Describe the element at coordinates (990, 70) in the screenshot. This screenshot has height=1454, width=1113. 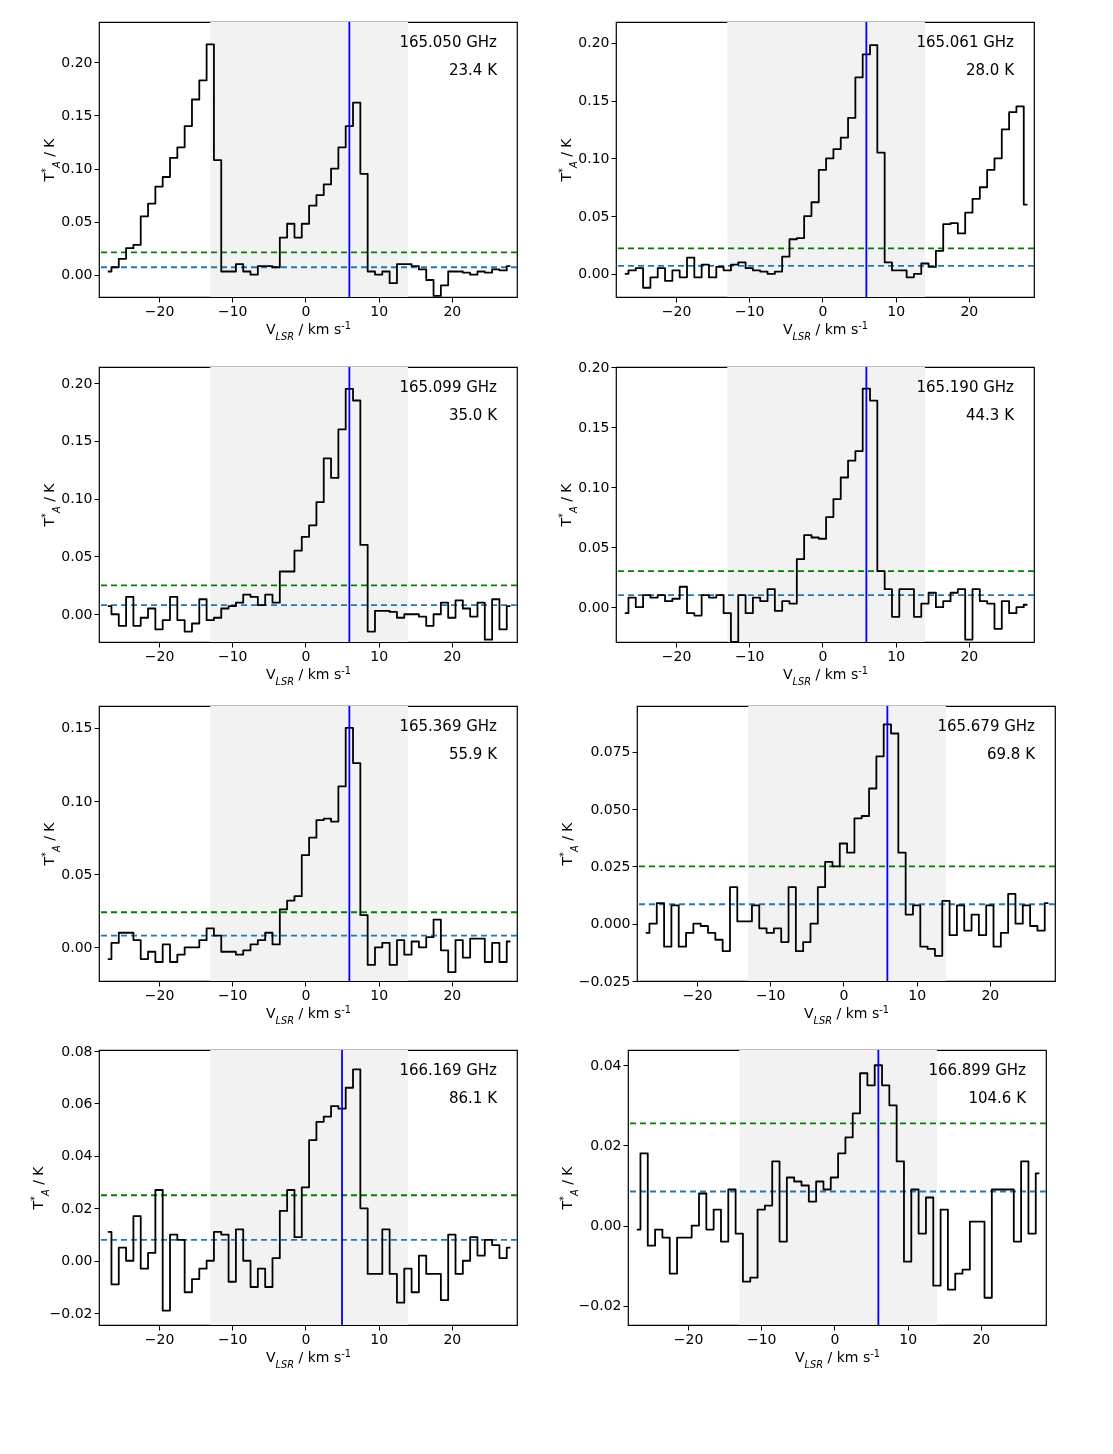
I see `annotation: 28.0 K` at that location.